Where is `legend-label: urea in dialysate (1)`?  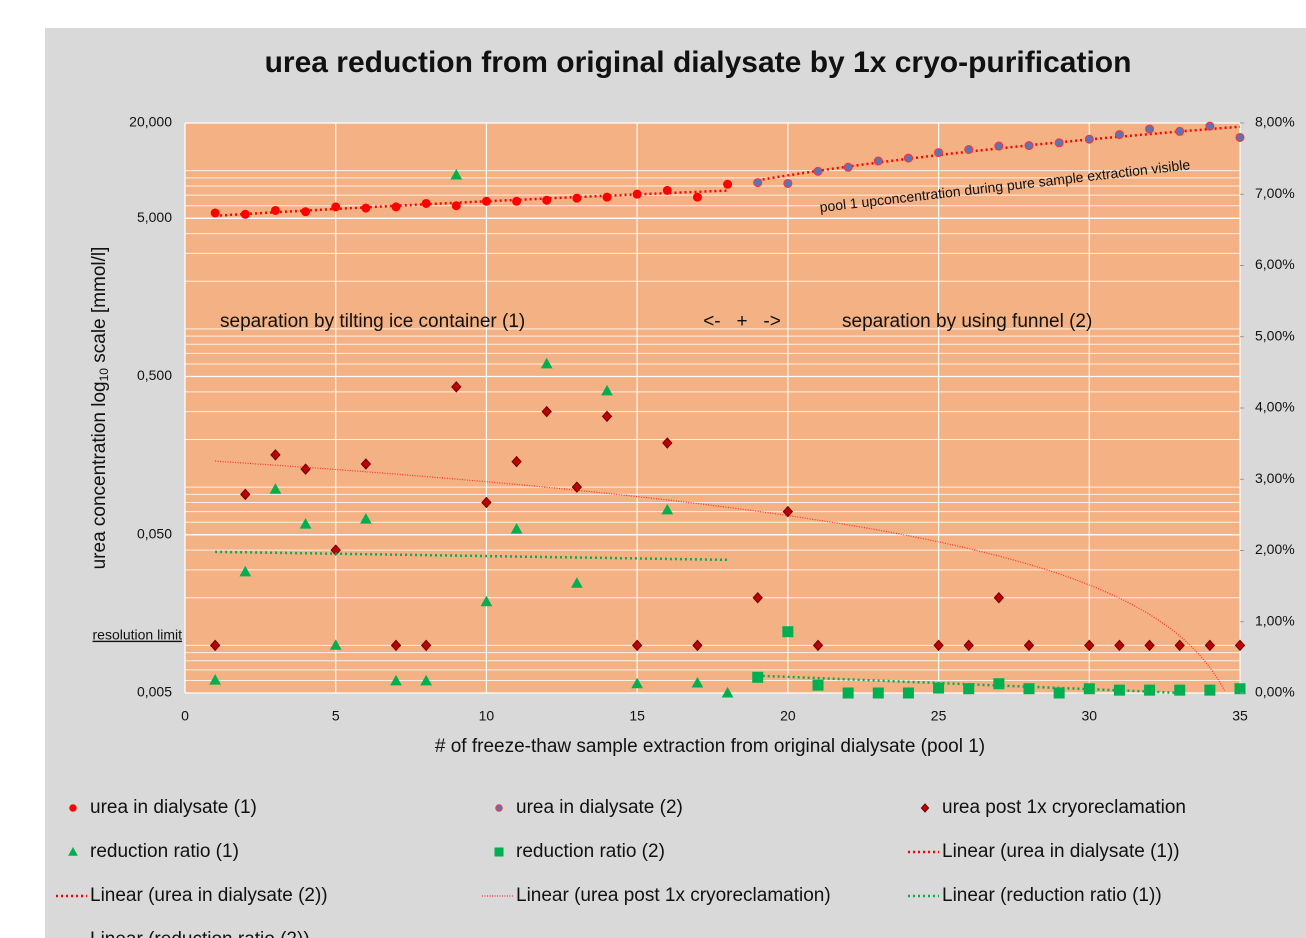
legend-label: urea in dialysate (1) is located at coordinates (173, 807).